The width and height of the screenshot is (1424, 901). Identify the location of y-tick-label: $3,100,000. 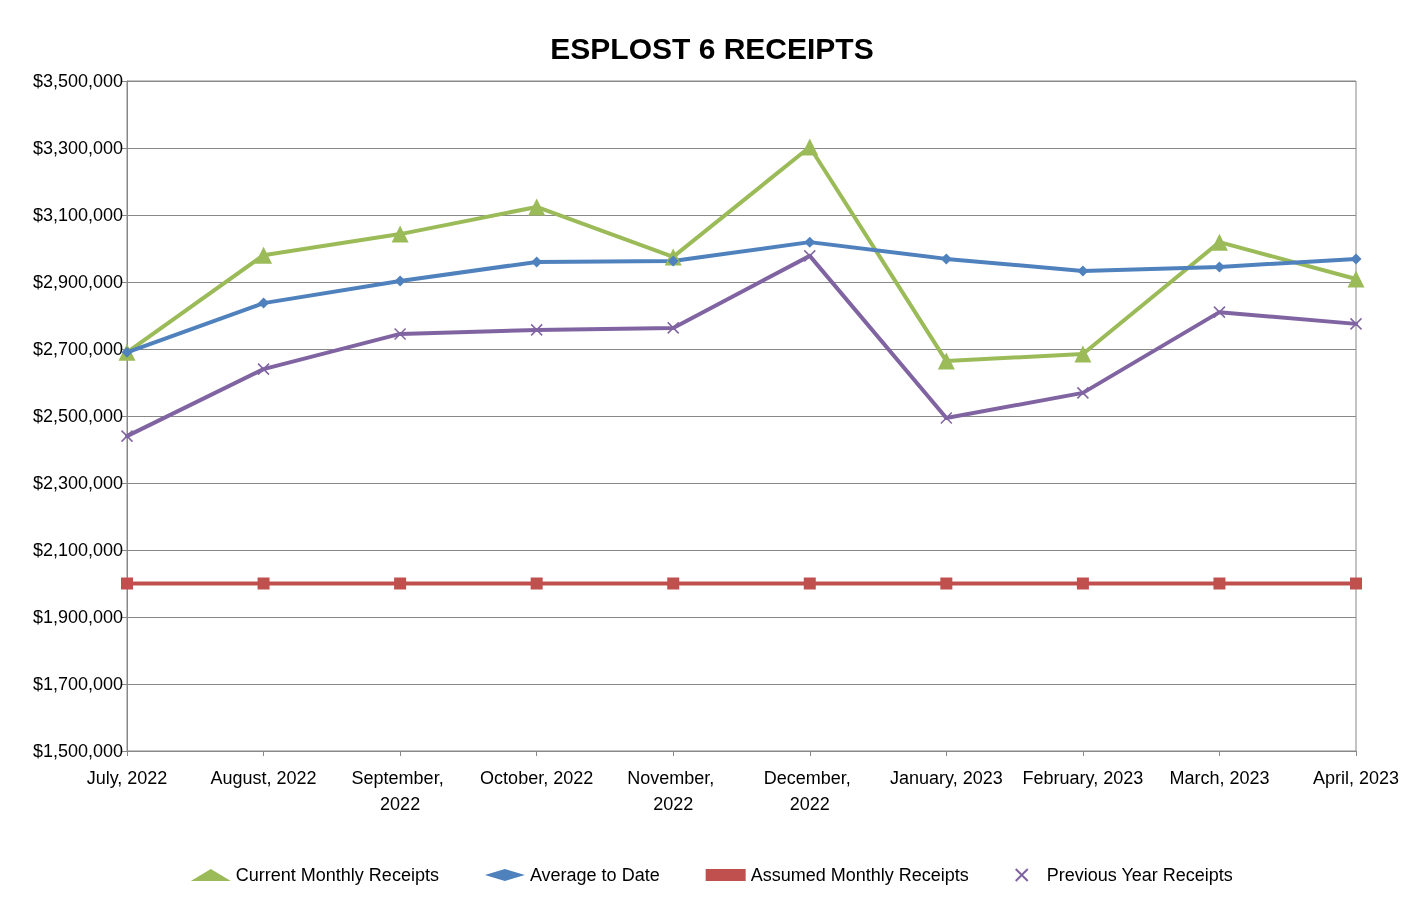
(77, 215).